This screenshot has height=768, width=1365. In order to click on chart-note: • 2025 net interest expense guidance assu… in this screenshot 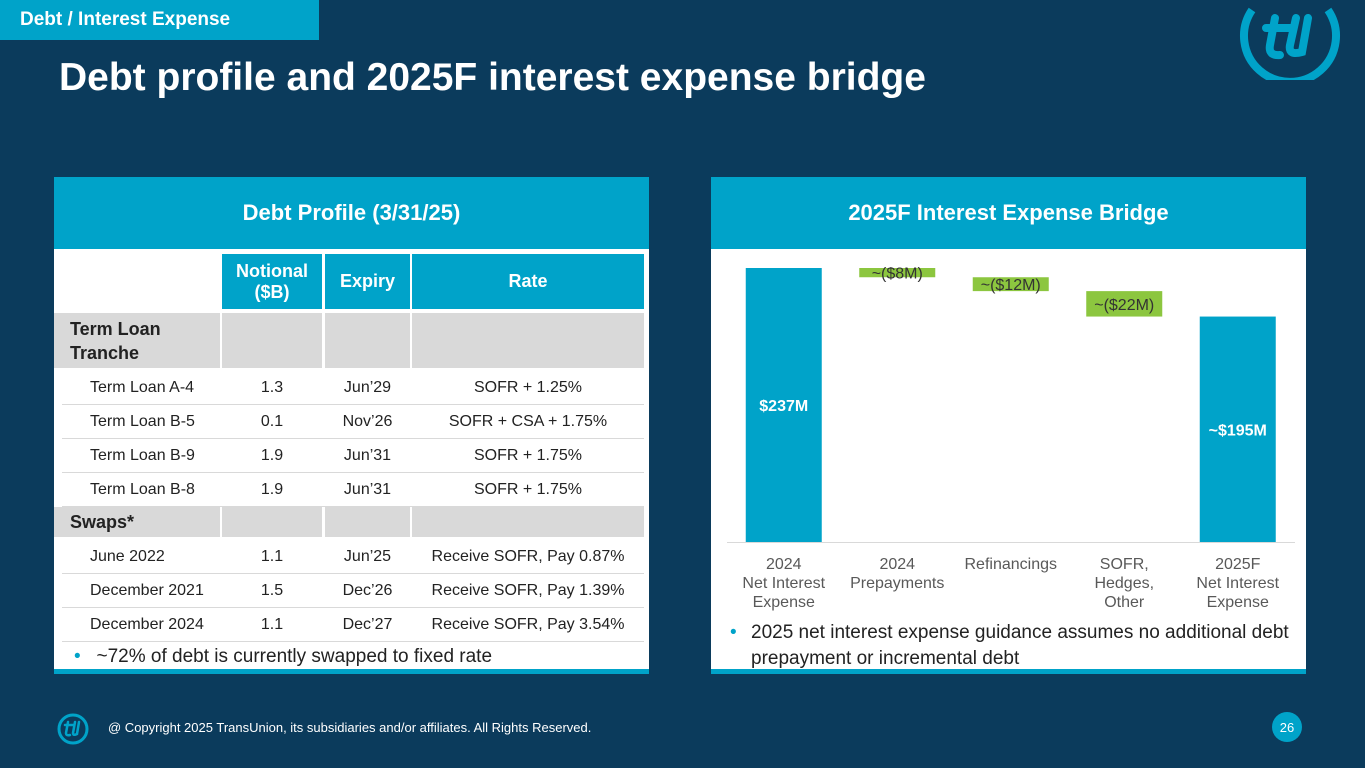, I will do `click(1010, 646)`.